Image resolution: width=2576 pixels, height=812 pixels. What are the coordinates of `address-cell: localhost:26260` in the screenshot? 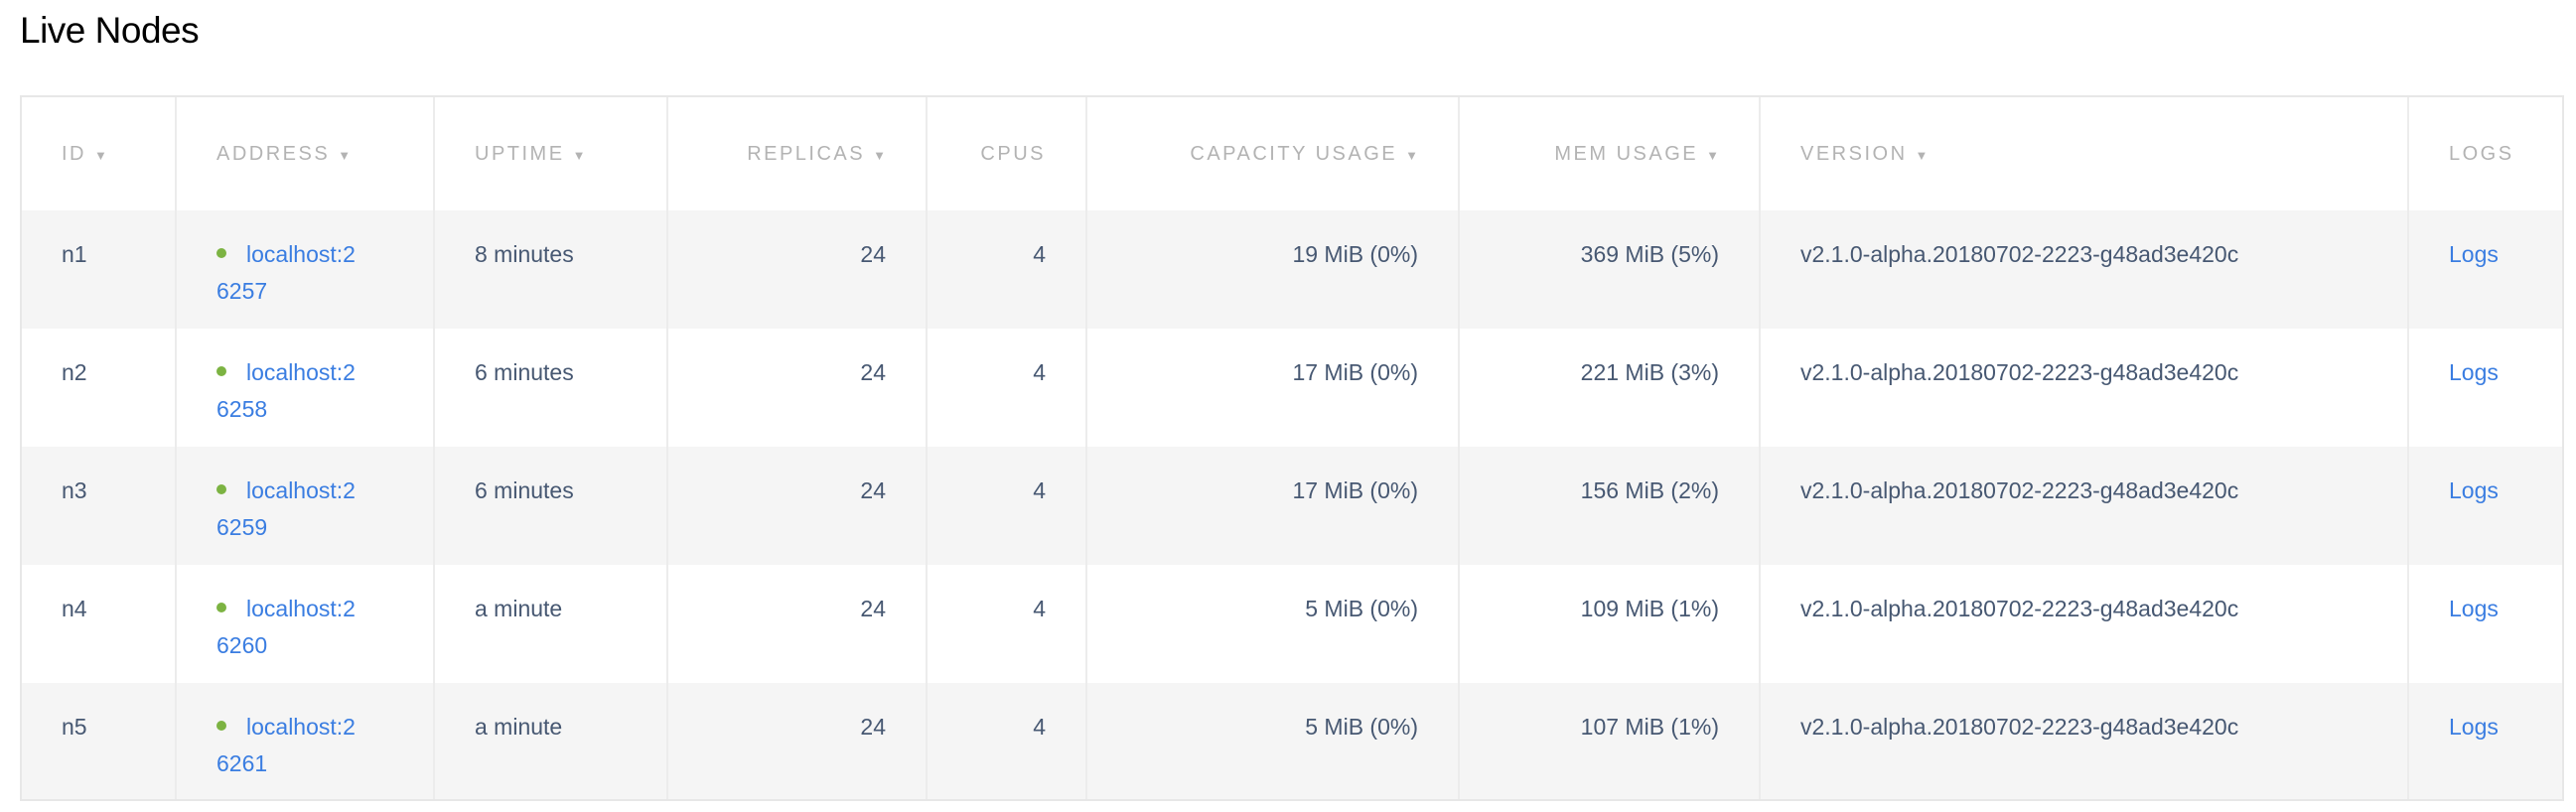 It's located at (291, 627).